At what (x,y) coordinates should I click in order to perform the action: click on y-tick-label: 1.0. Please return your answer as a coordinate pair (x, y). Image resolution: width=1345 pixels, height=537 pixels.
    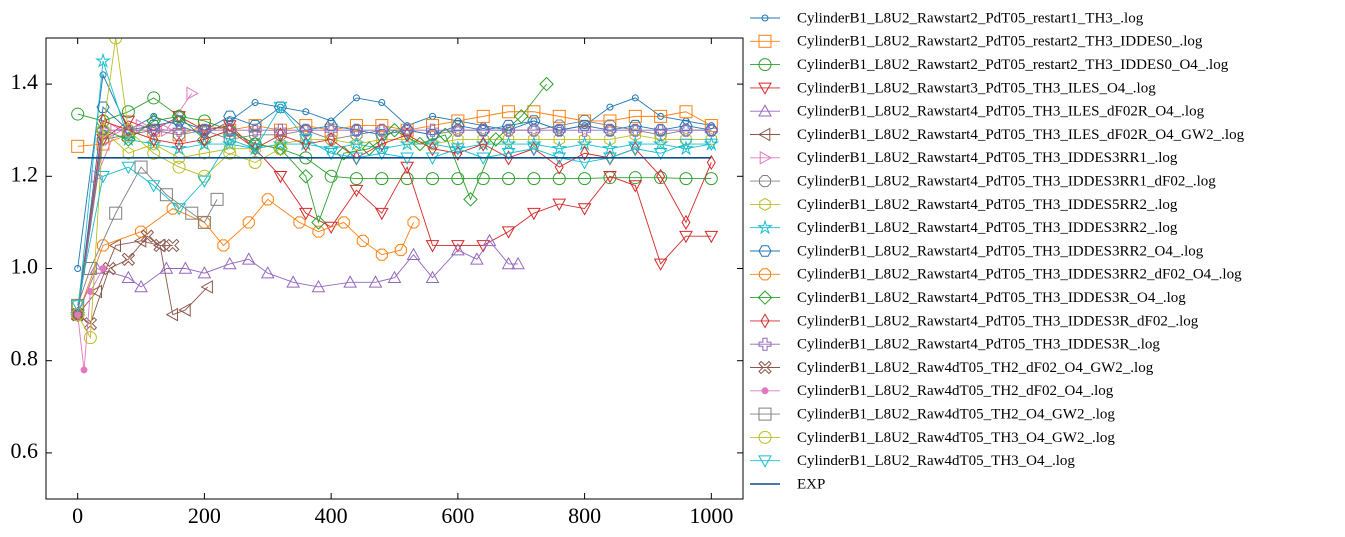
    Looking at the image, I should click on (25, 266).